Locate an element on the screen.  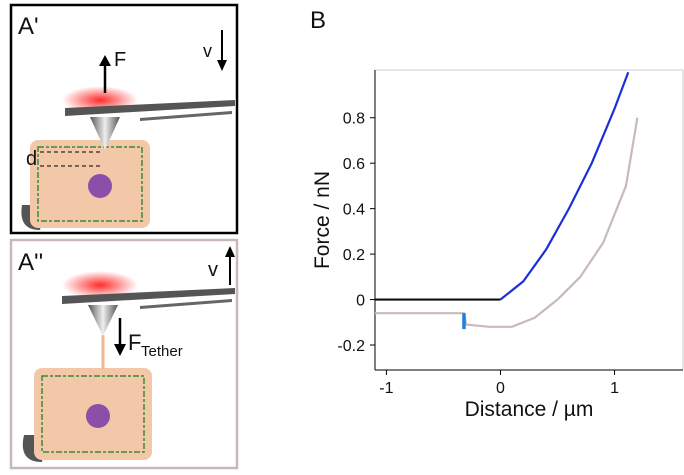
y-tick-label: 0.2 is located at coordinates (354, 255).